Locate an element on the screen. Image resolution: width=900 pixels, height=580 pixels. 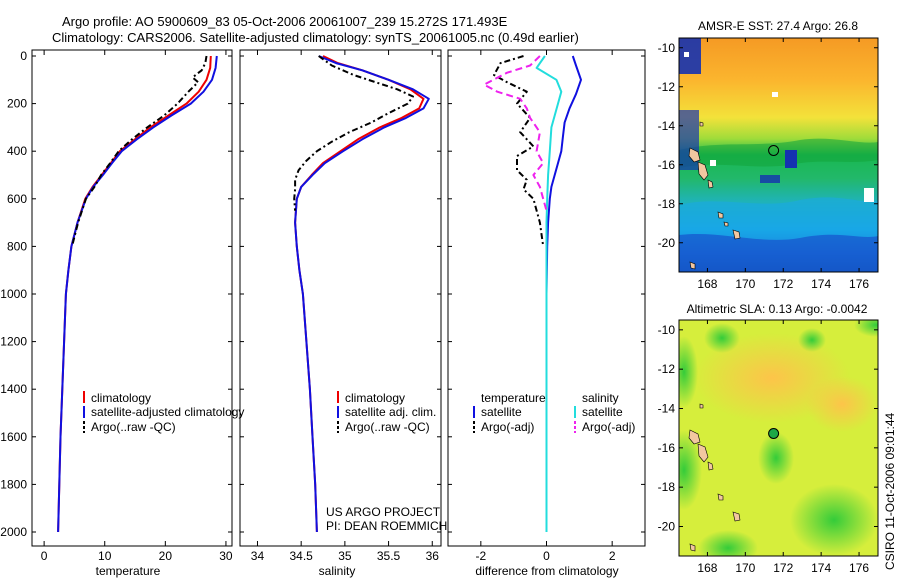
sst-lon-tick-label: 174 is located at coordinates (821, 284).